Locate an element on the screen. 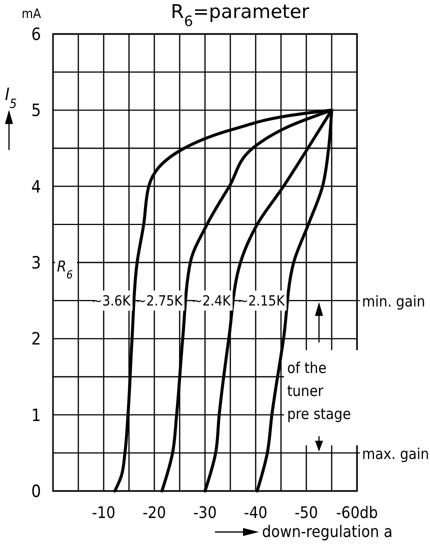  y-tick-label: 6 is located at coordinates (36, 35).